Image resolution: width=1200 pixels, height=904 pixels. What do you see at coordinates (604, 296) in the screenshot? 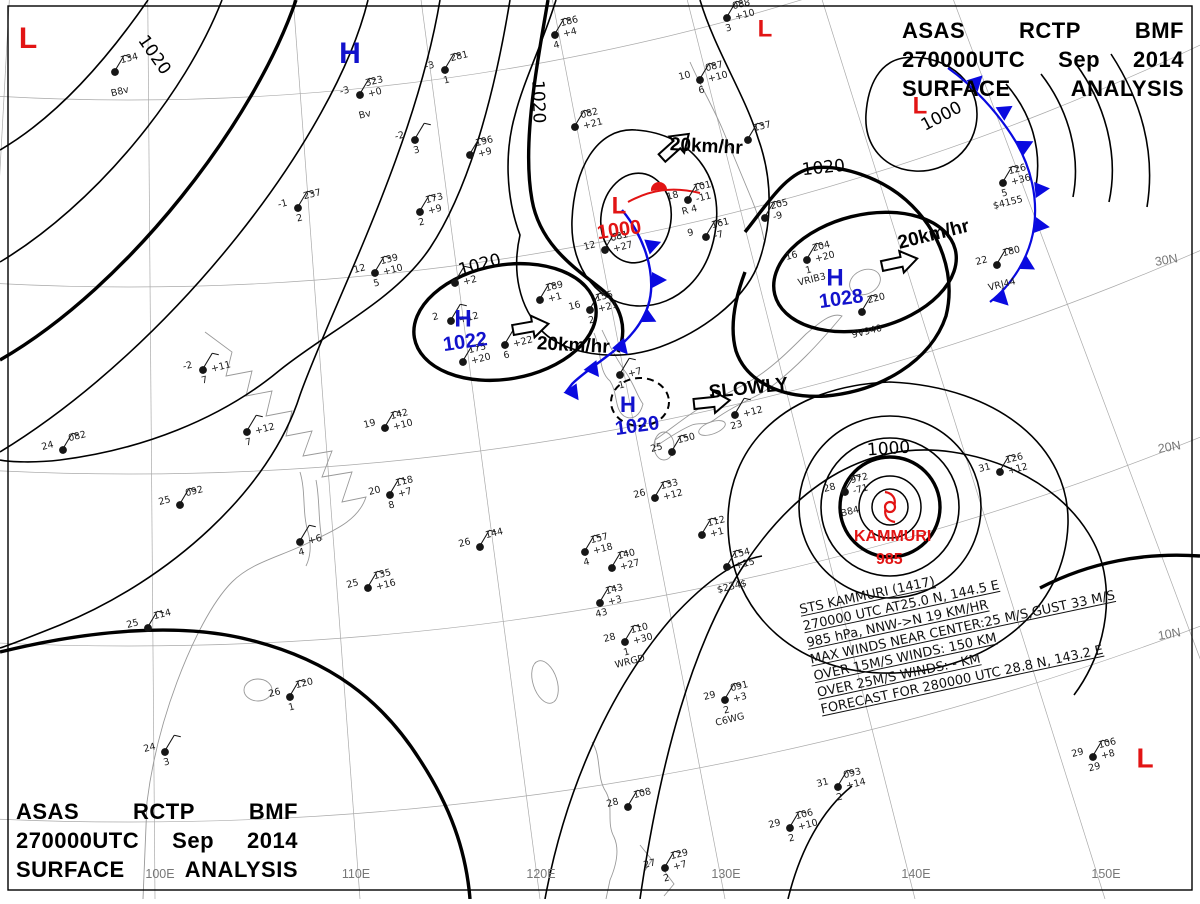
I see `station-value: 155` at bounding box center [604, 296].